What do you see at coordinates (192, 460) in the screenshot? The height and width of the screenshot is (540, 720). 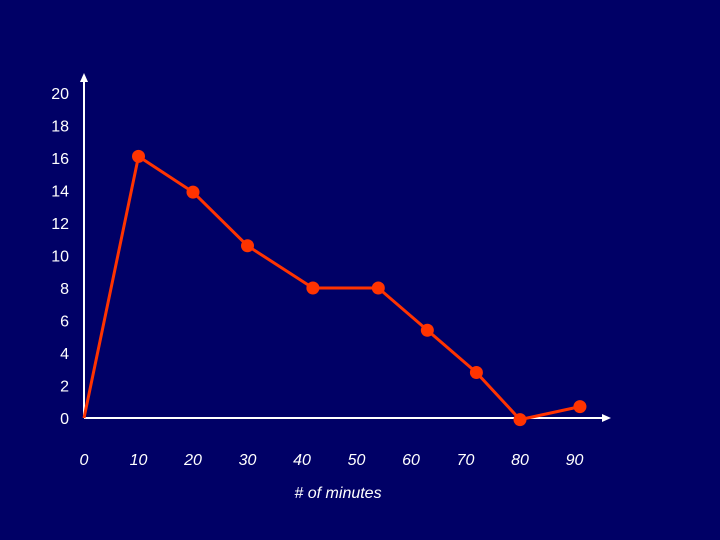 I see `x-tick-label: 20` at bounding box center [192, 460].